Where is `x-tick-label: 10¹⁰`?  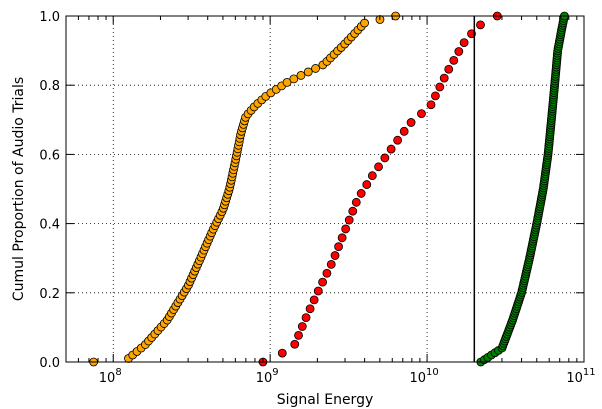 x-tick-label: 10¹⁰ is located at coordinates (423, 376).